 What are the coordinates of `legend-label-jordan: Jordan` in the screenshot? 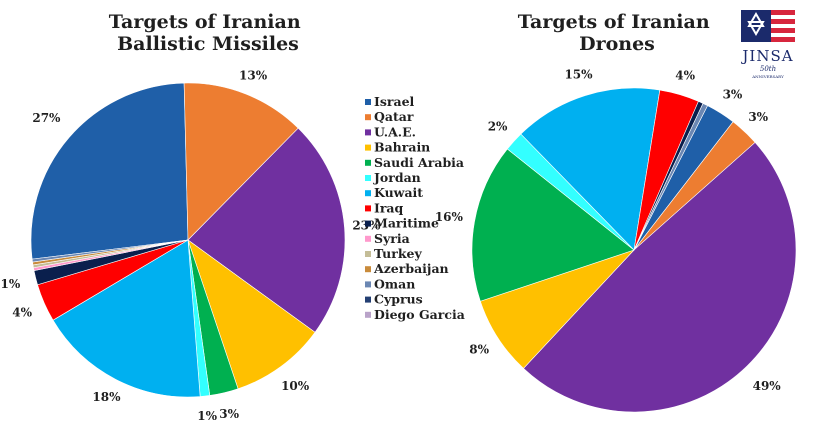 It's located at (397, 177).